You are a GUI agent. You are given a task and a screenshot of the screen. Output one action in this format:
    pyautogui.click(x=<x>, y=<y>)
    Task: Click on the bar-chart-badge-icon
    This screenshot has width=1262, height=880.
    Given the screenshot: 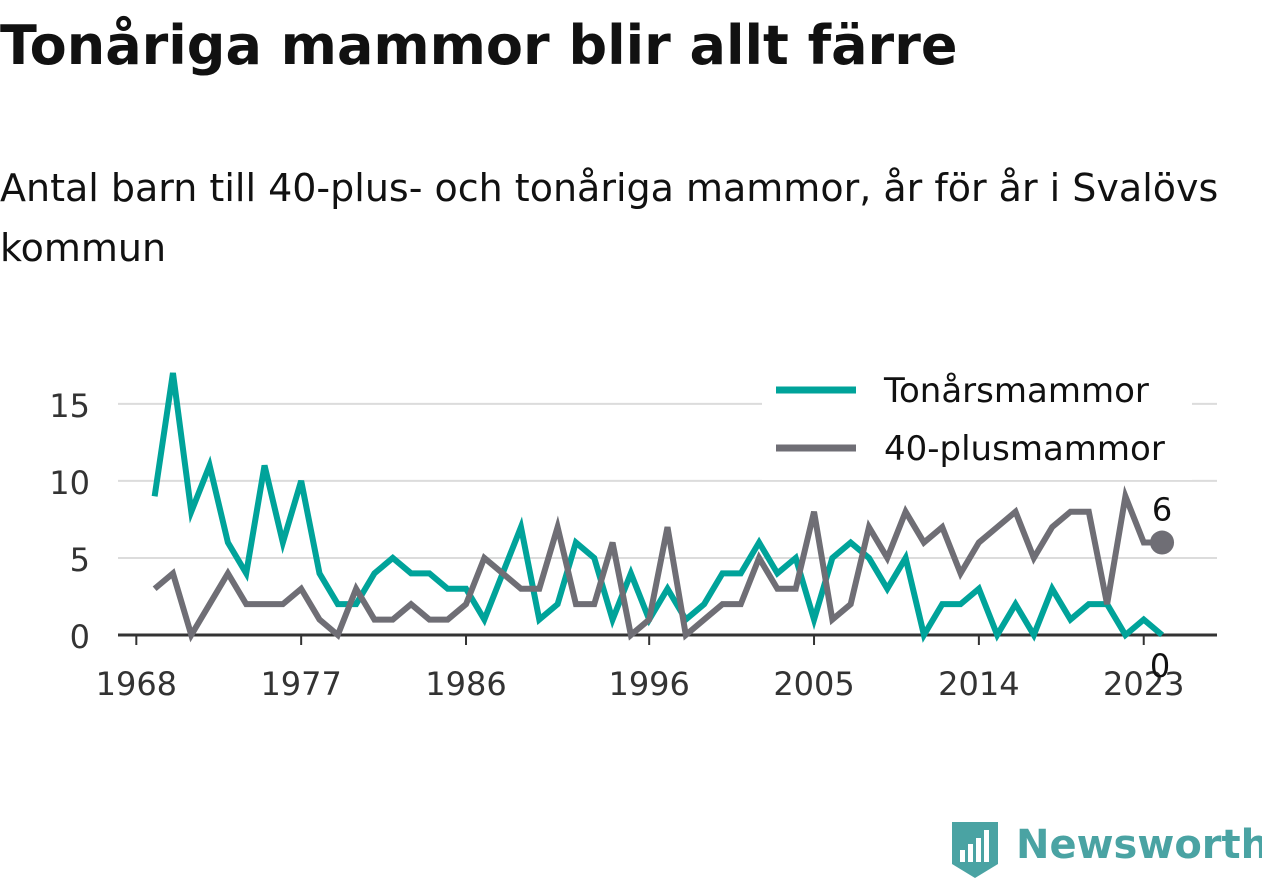 What is the action you would take?
    pyautogui.click(x=975, y=850)
    